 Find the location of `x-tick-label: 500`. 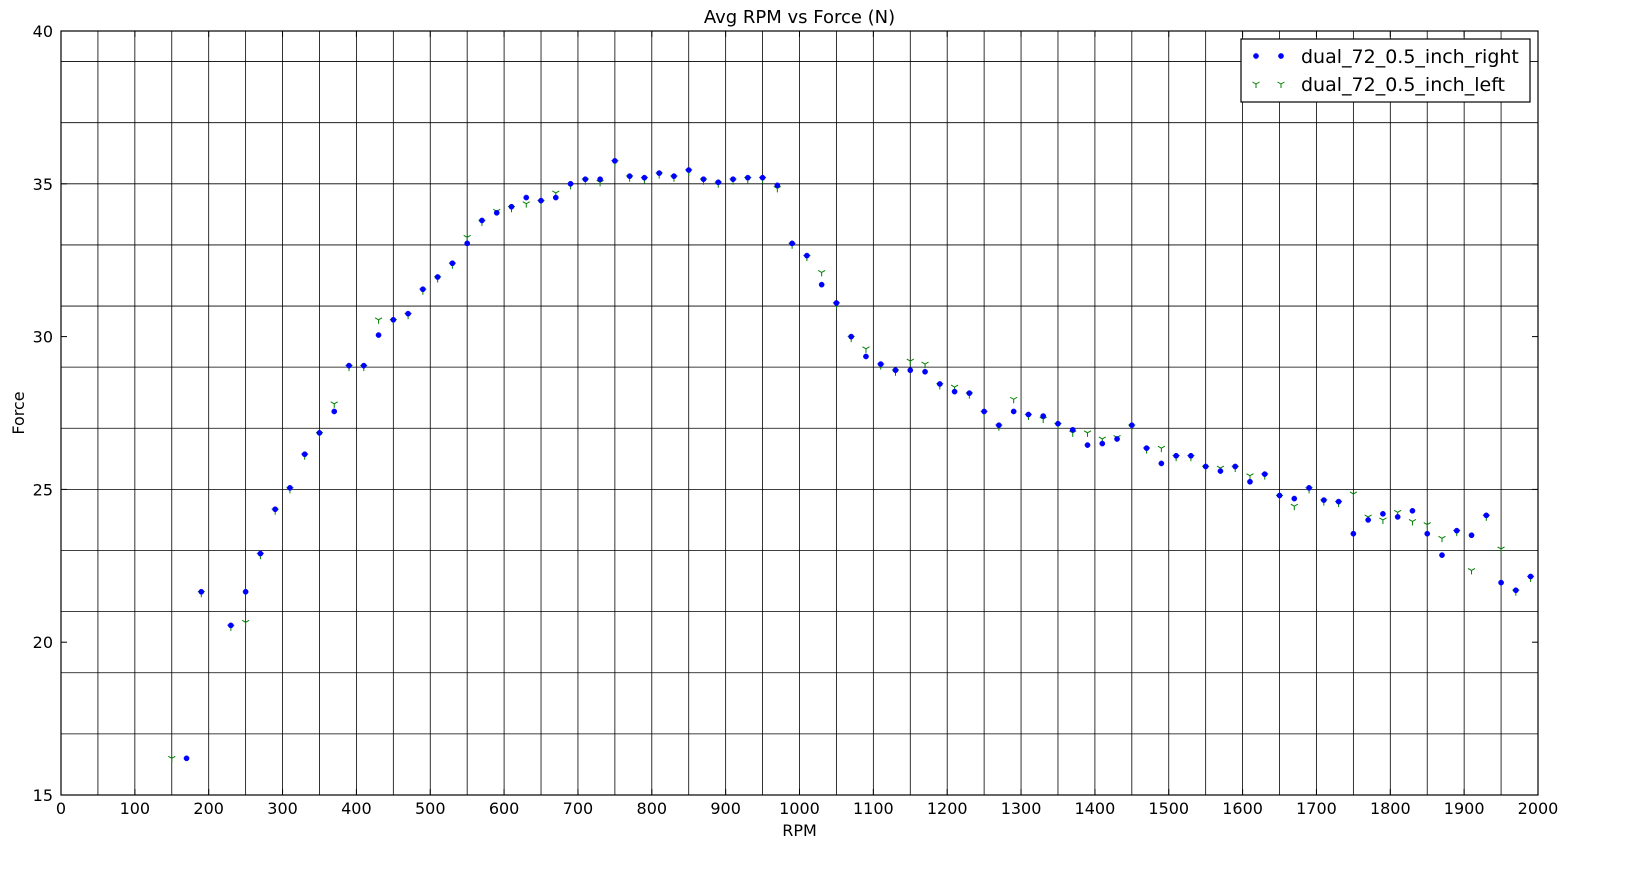

x-tick-label: 500 is located at coordinates (430, 808).